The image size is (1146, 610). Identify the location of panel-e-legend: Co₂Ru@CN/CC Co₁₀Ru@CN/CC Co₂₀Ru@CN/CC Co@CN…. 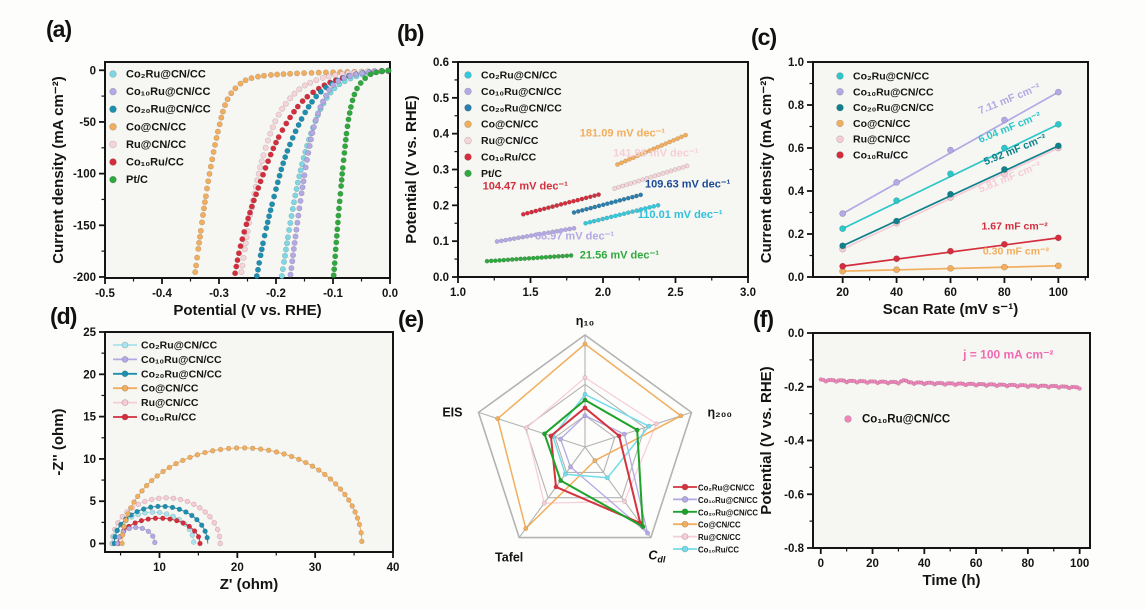
(715, 519).